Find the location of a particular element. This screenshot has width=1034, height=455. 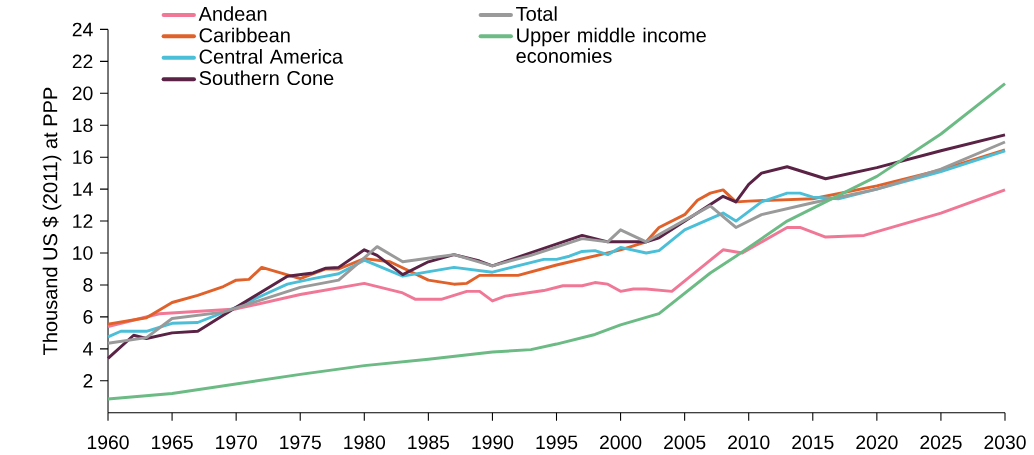

legend-label: Upper middle income economies is located at coordinates (611, 45).